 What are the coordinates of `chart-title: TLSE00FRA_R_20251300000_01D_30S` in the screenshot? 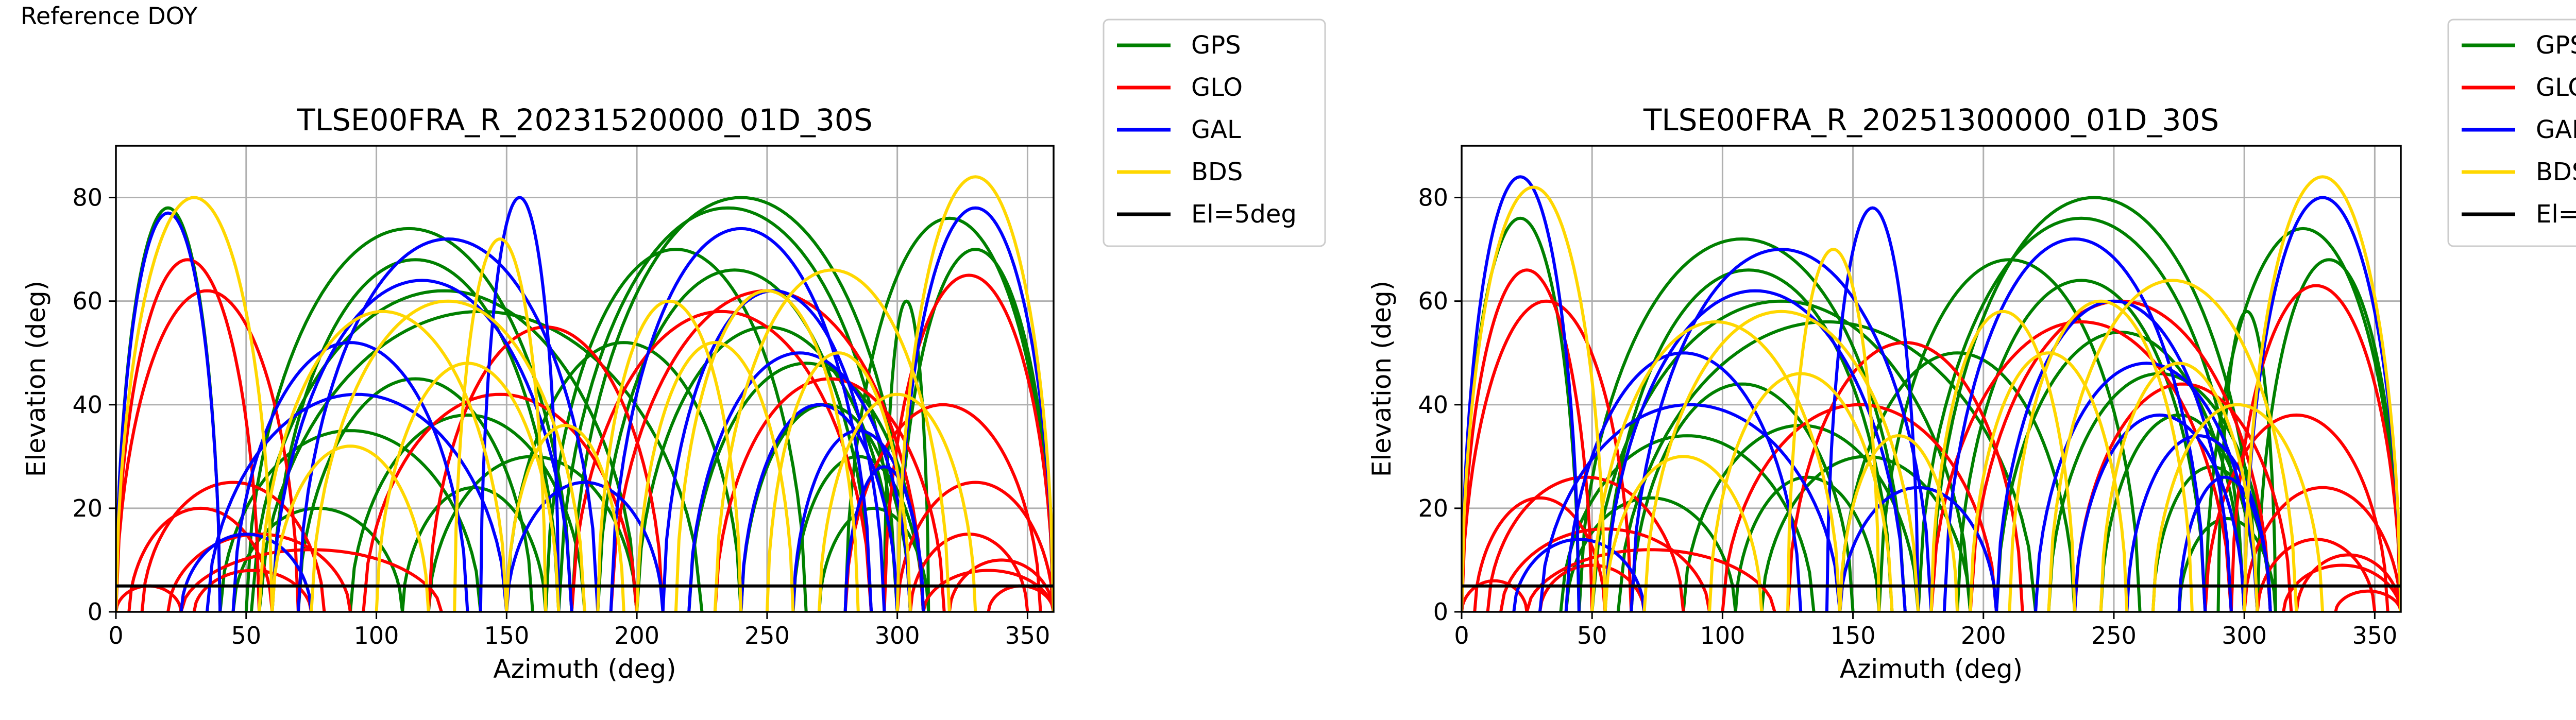 It's located at (1931, 120).